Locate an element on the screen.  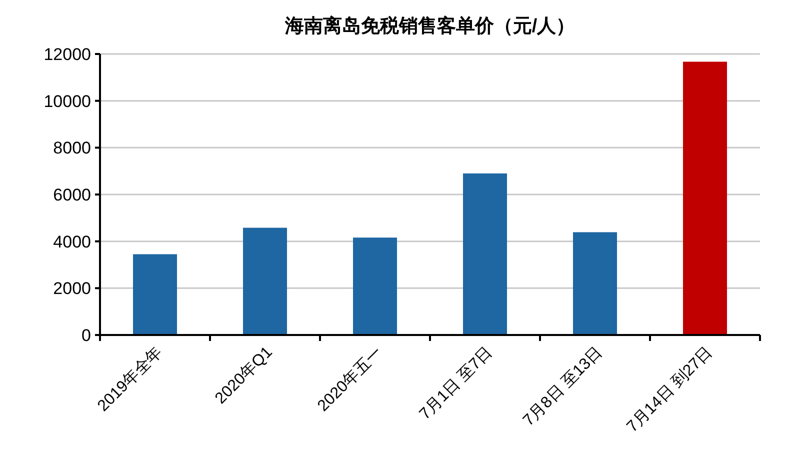
x-tick-label: 7月1日 至7日 is located at coordinates (456, 384).